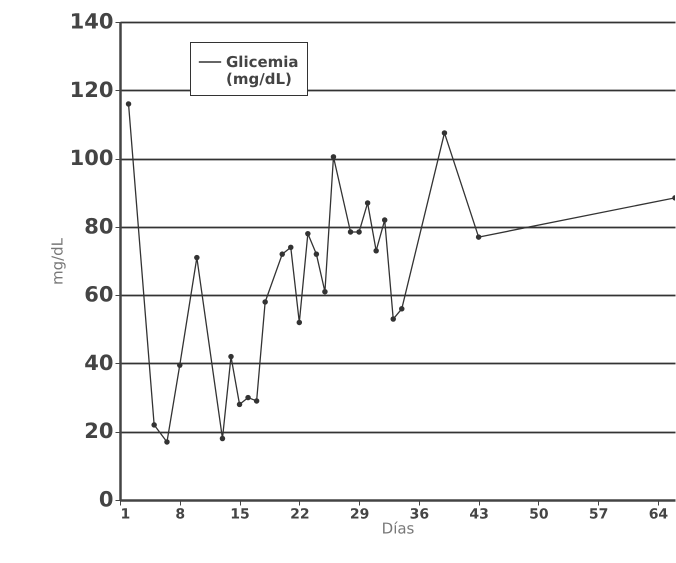  I want to click on x-tick-label: 50, so click(539, 514).